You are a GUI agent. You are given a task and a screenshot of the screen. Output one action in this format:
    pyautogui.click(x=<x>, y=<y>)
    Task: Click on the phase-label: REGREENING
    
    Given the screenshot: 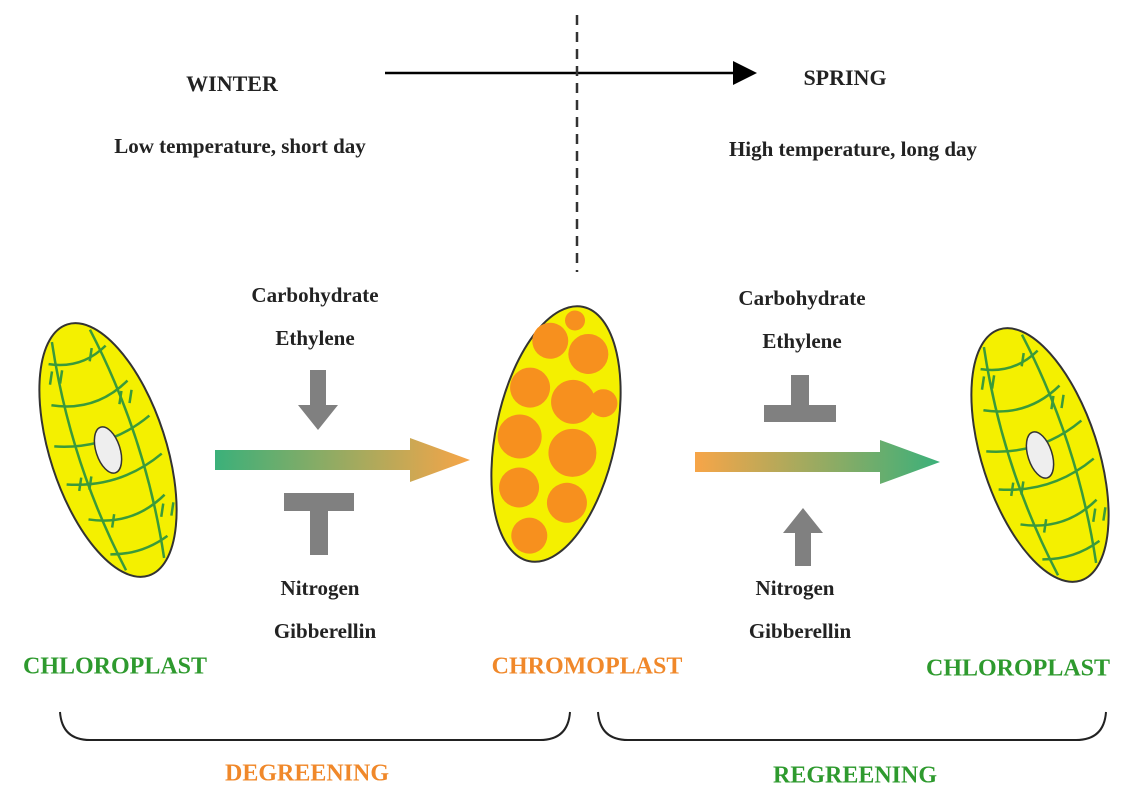 What is the action you would take?
    pyautogui.click(x=855, y=775)
    